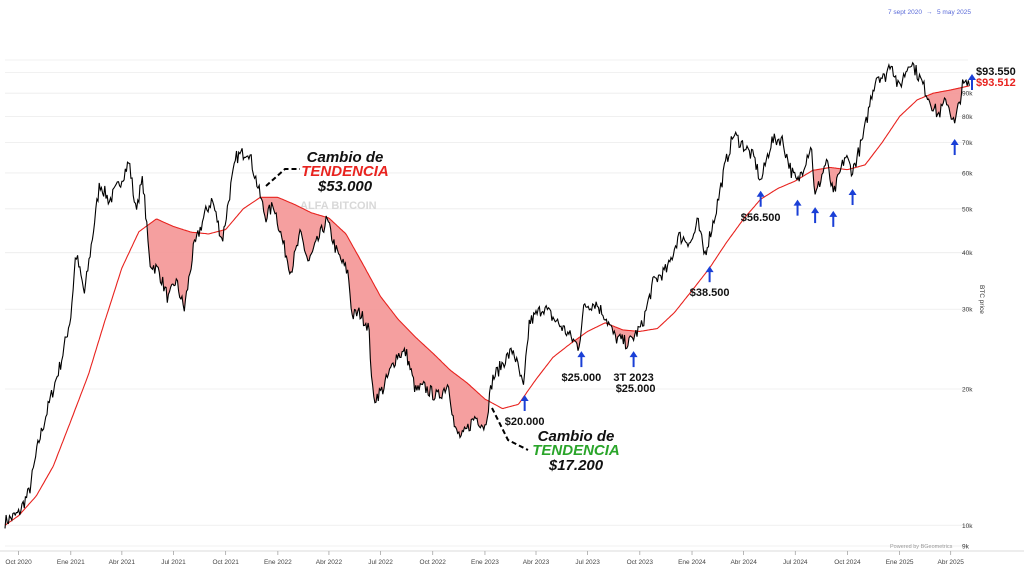 The height and width of the screenshot is (576, 1024). What do you see at coordinates (967, 310) in the screenshot?
I see `y-tick-label: 30k` at bounding box center [967, 310].